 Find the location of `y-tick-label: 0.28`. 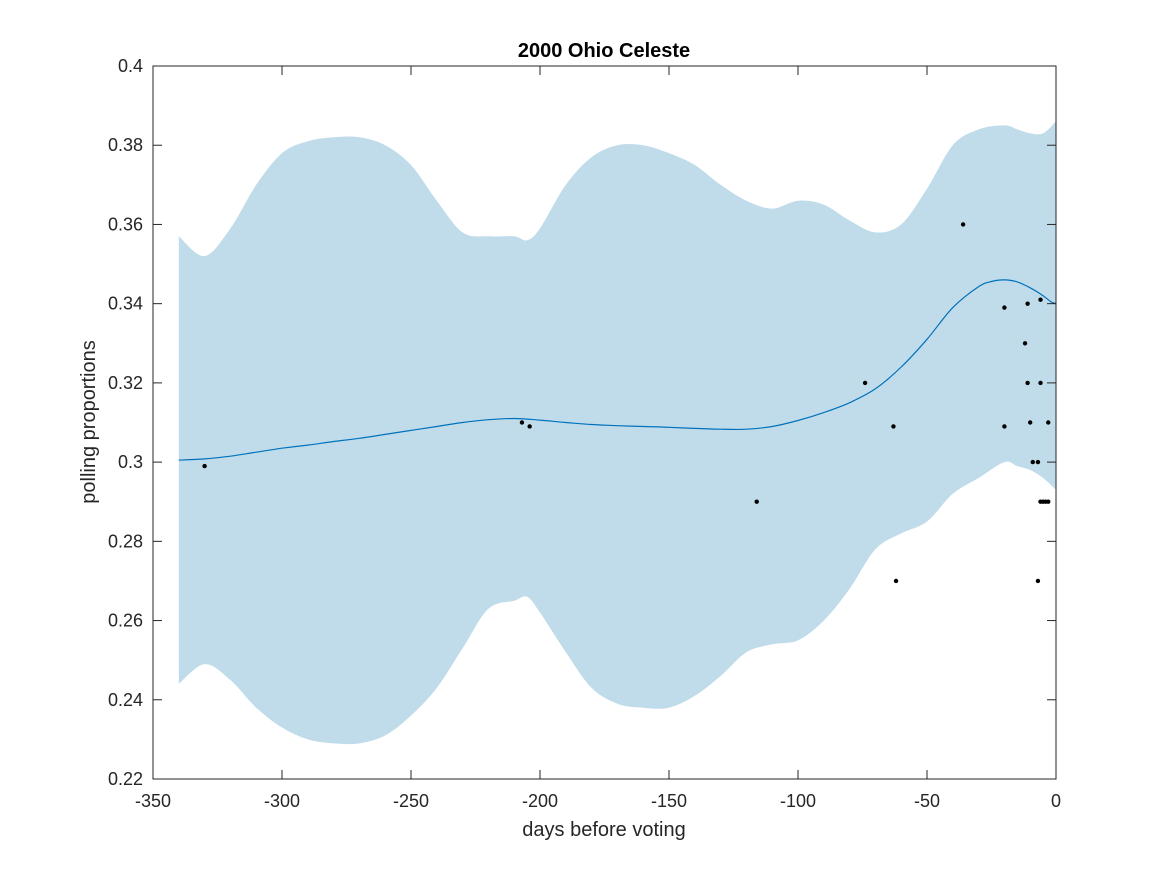

y-tick-label: 0.28 is located at coordinates (125, 541).